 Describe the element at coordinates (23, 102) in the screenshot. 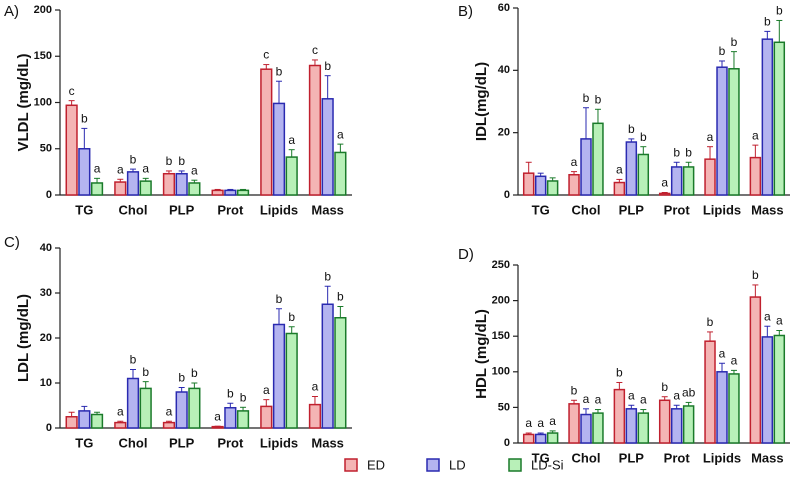

I see `y-axis-label: VLDL (mg/dL)` at that location.